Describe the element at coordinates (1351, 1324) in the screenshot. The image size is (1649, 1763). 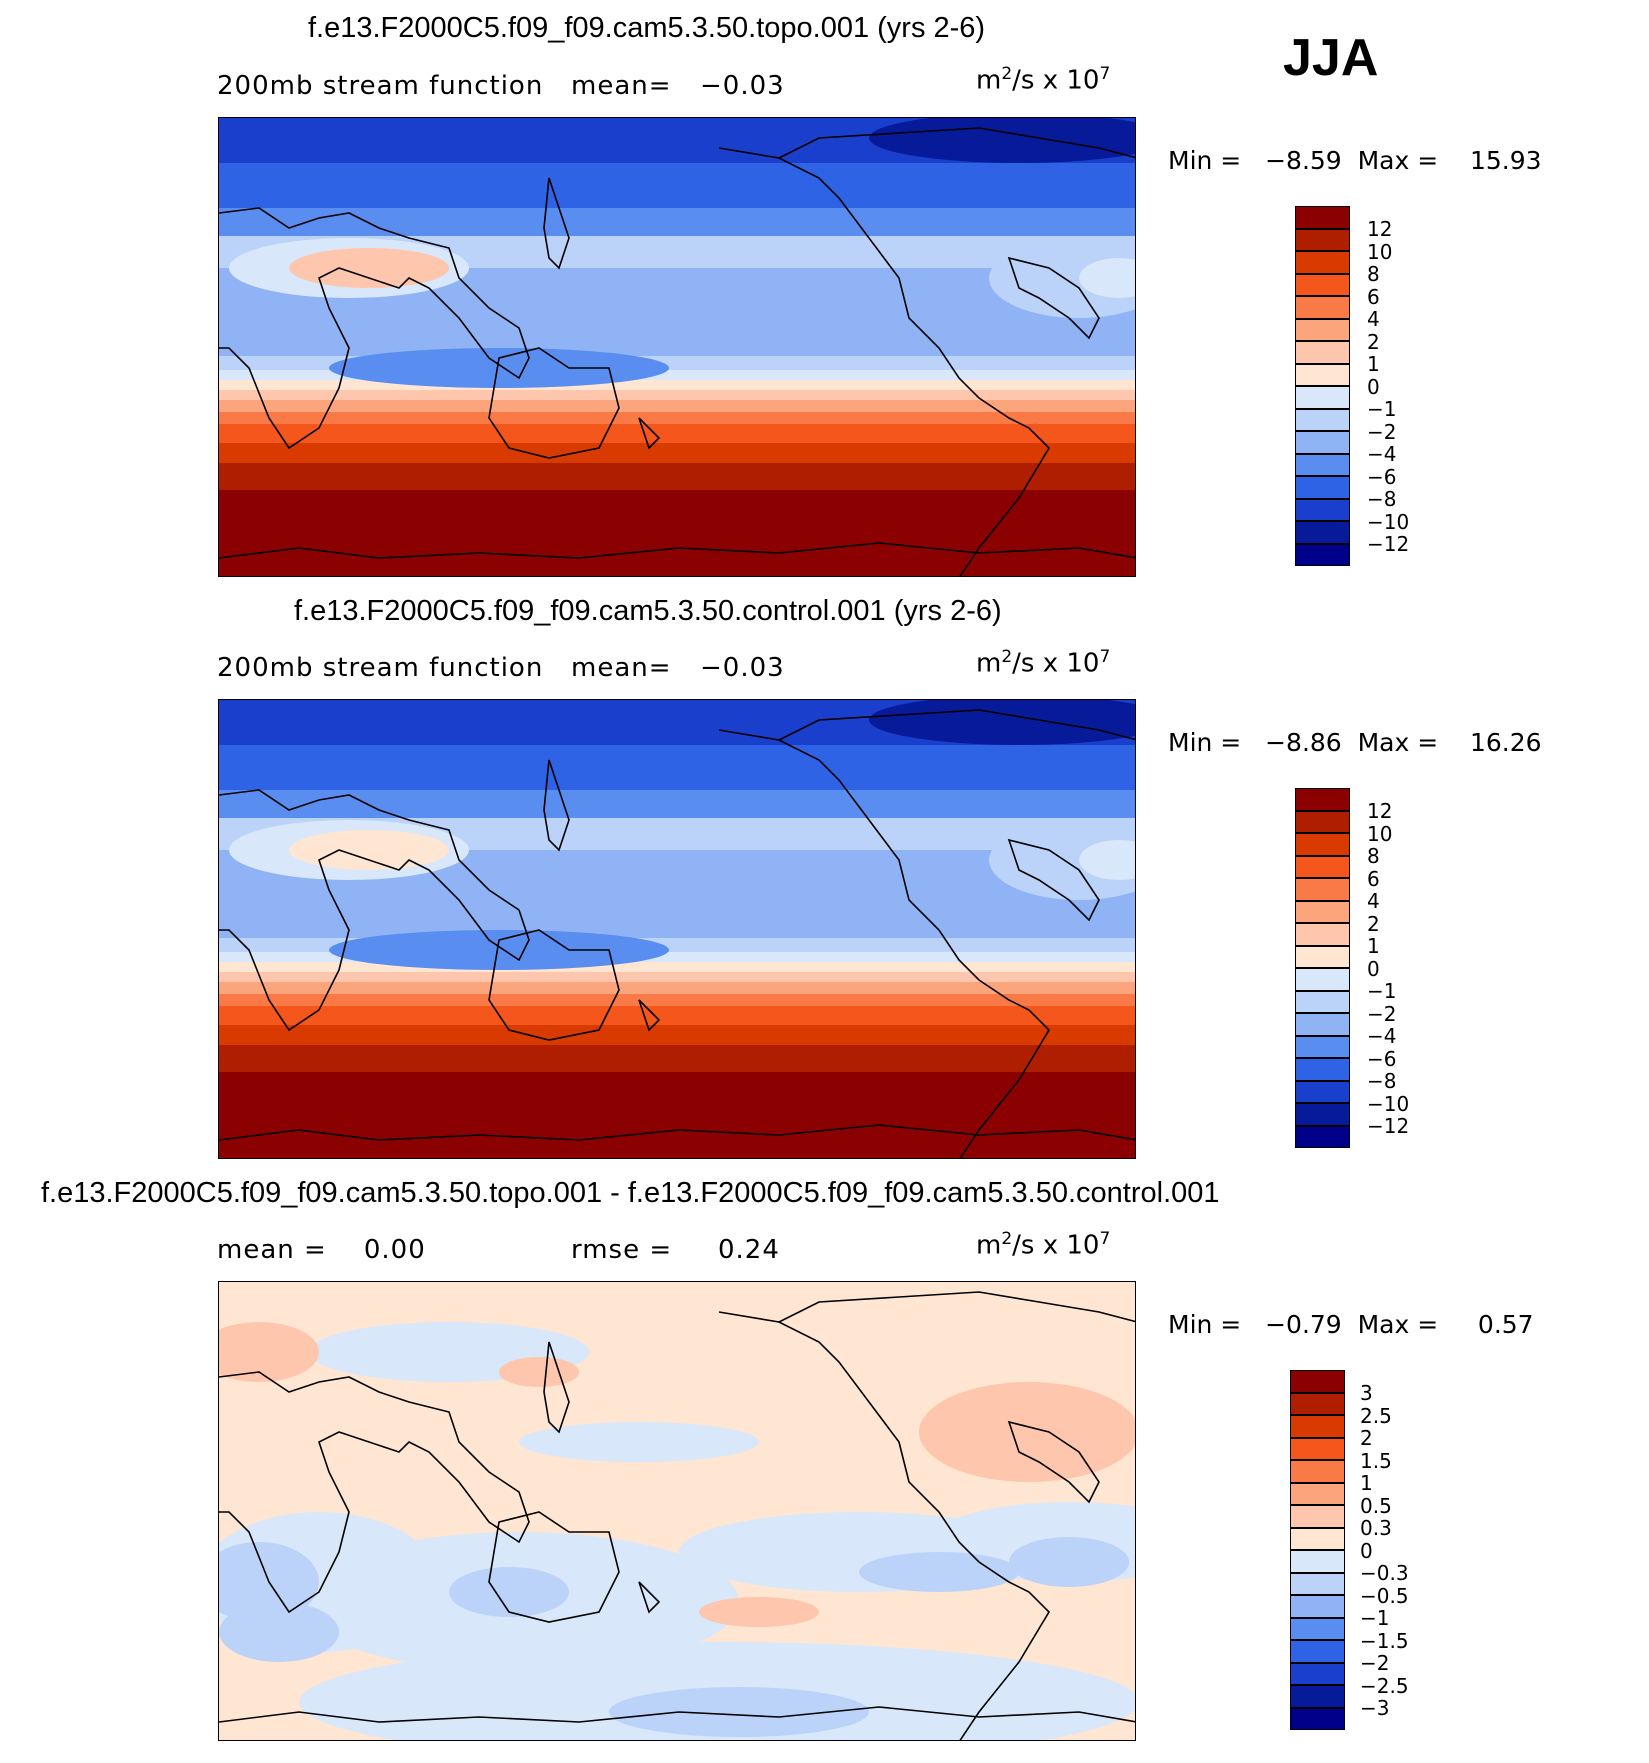
I see `panel-3-minmax: Min = −0.79 Max = 0.57` at that location.